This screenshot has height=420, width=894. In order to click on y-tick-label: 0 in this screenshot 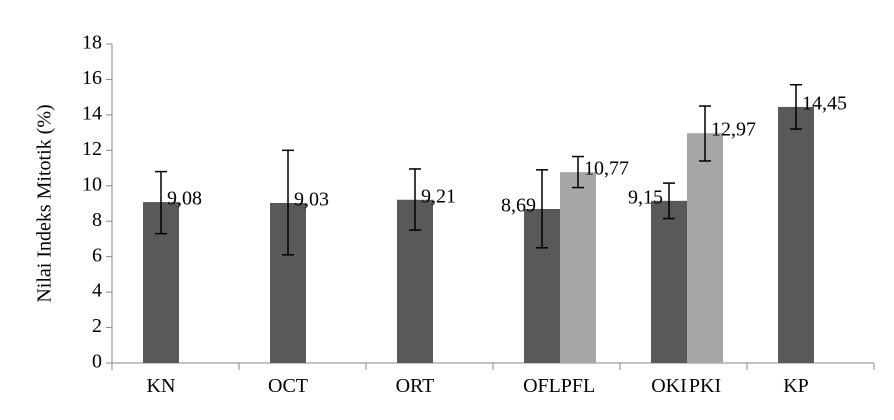, I will do `click(97, 362)`.